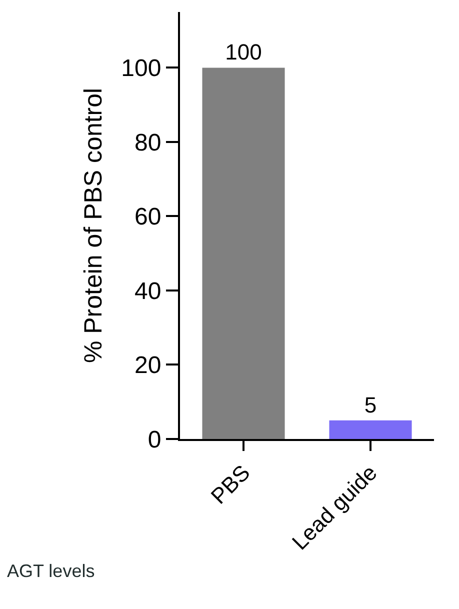 Image resolution: width=459 pixels, height=609 pixels. Describe the element at coordinates (51, 571) in the screenshot. I see `text: AGT levels` at that location.